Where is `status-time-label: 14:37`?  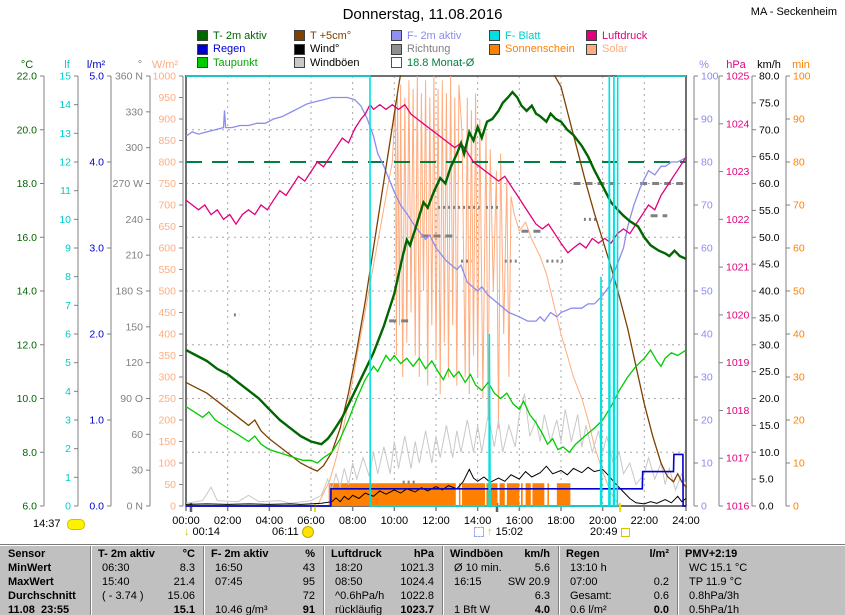 status-time-label: 14:37 is located at coordinates (47, 524).